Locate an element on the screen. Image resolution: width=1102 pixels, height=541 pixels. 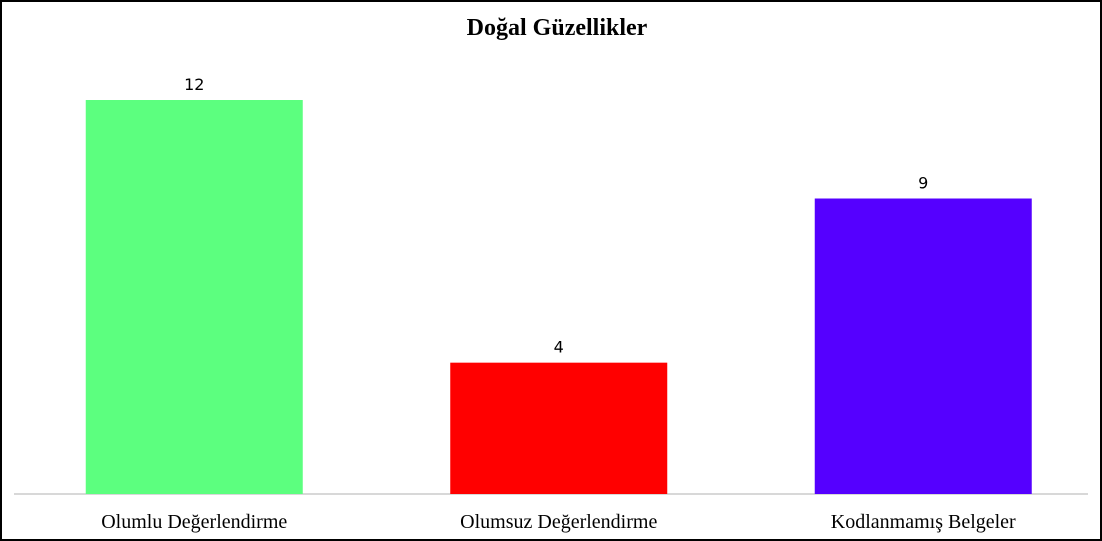
value-label: 9 is located at coordinates (923, 183).